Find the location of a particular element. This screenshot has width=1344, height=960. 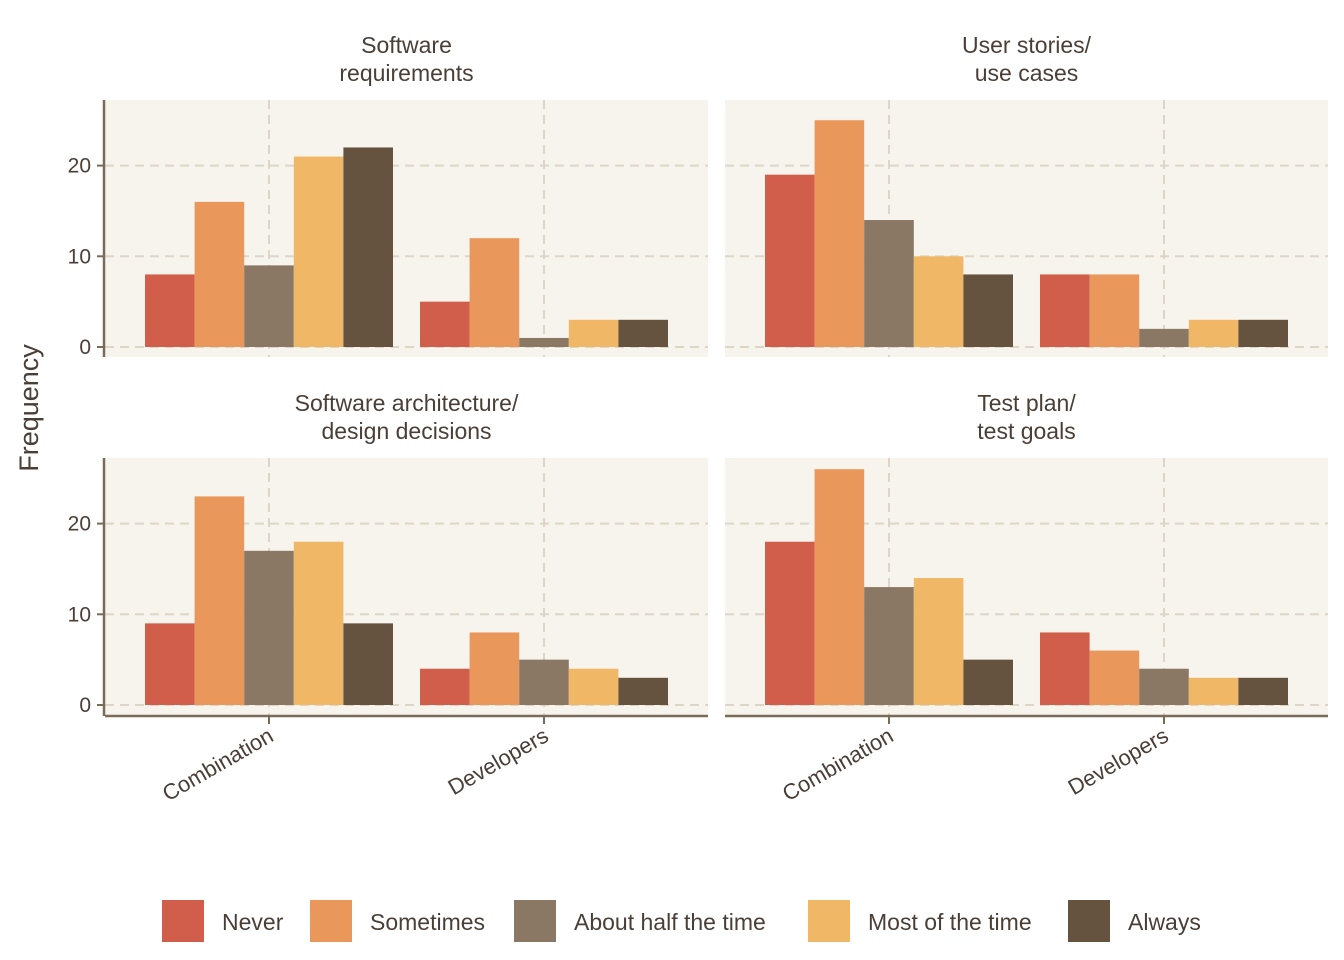

legend-label: About half the time is located at coordinates (670, 922).